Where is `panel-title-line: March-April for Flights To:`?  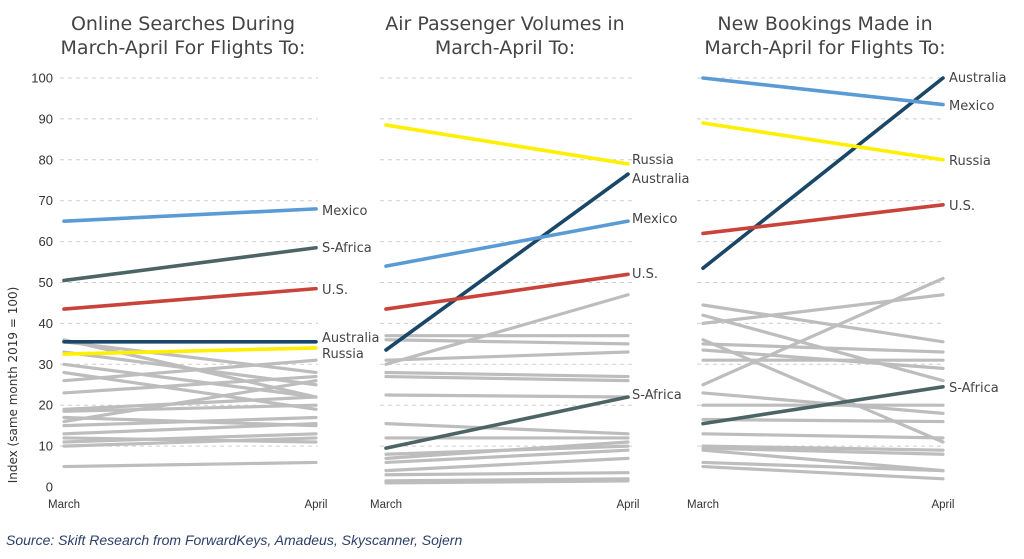 panel-title-line: March-April for Flights To: is located at coordinates (824, 48).